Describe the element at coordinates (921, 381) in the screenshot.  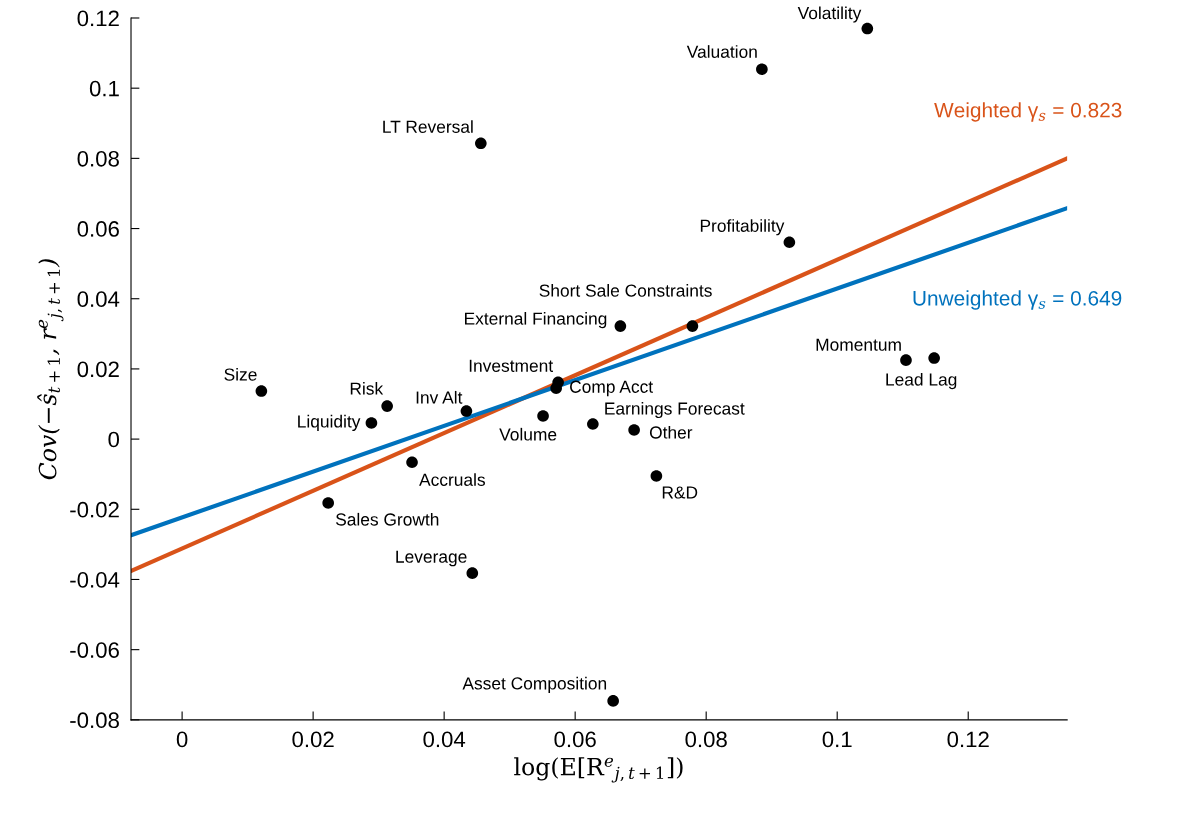
I see `annotation: Lead Lag` at that location.